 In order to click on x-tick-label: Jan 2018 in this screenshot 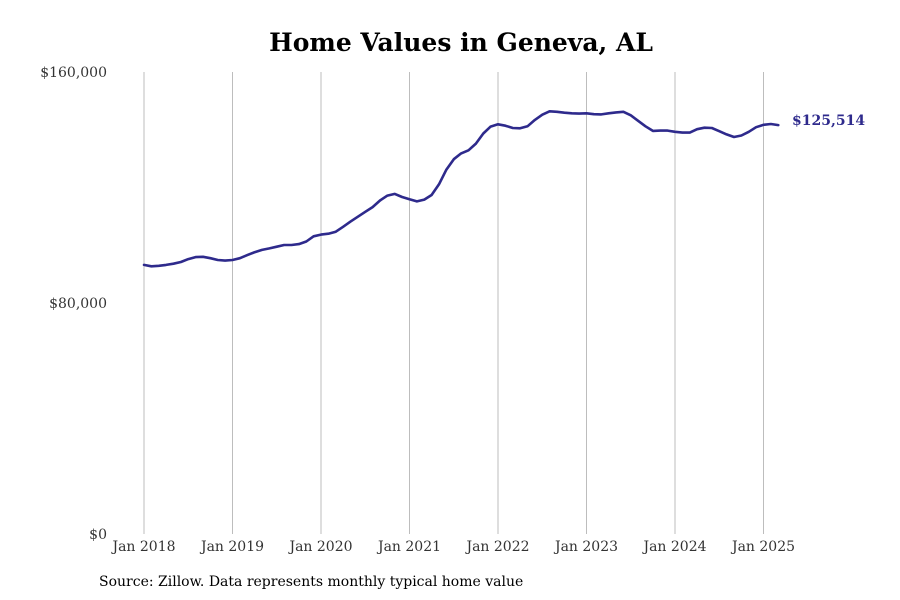, I will do `click(142, 547)`.